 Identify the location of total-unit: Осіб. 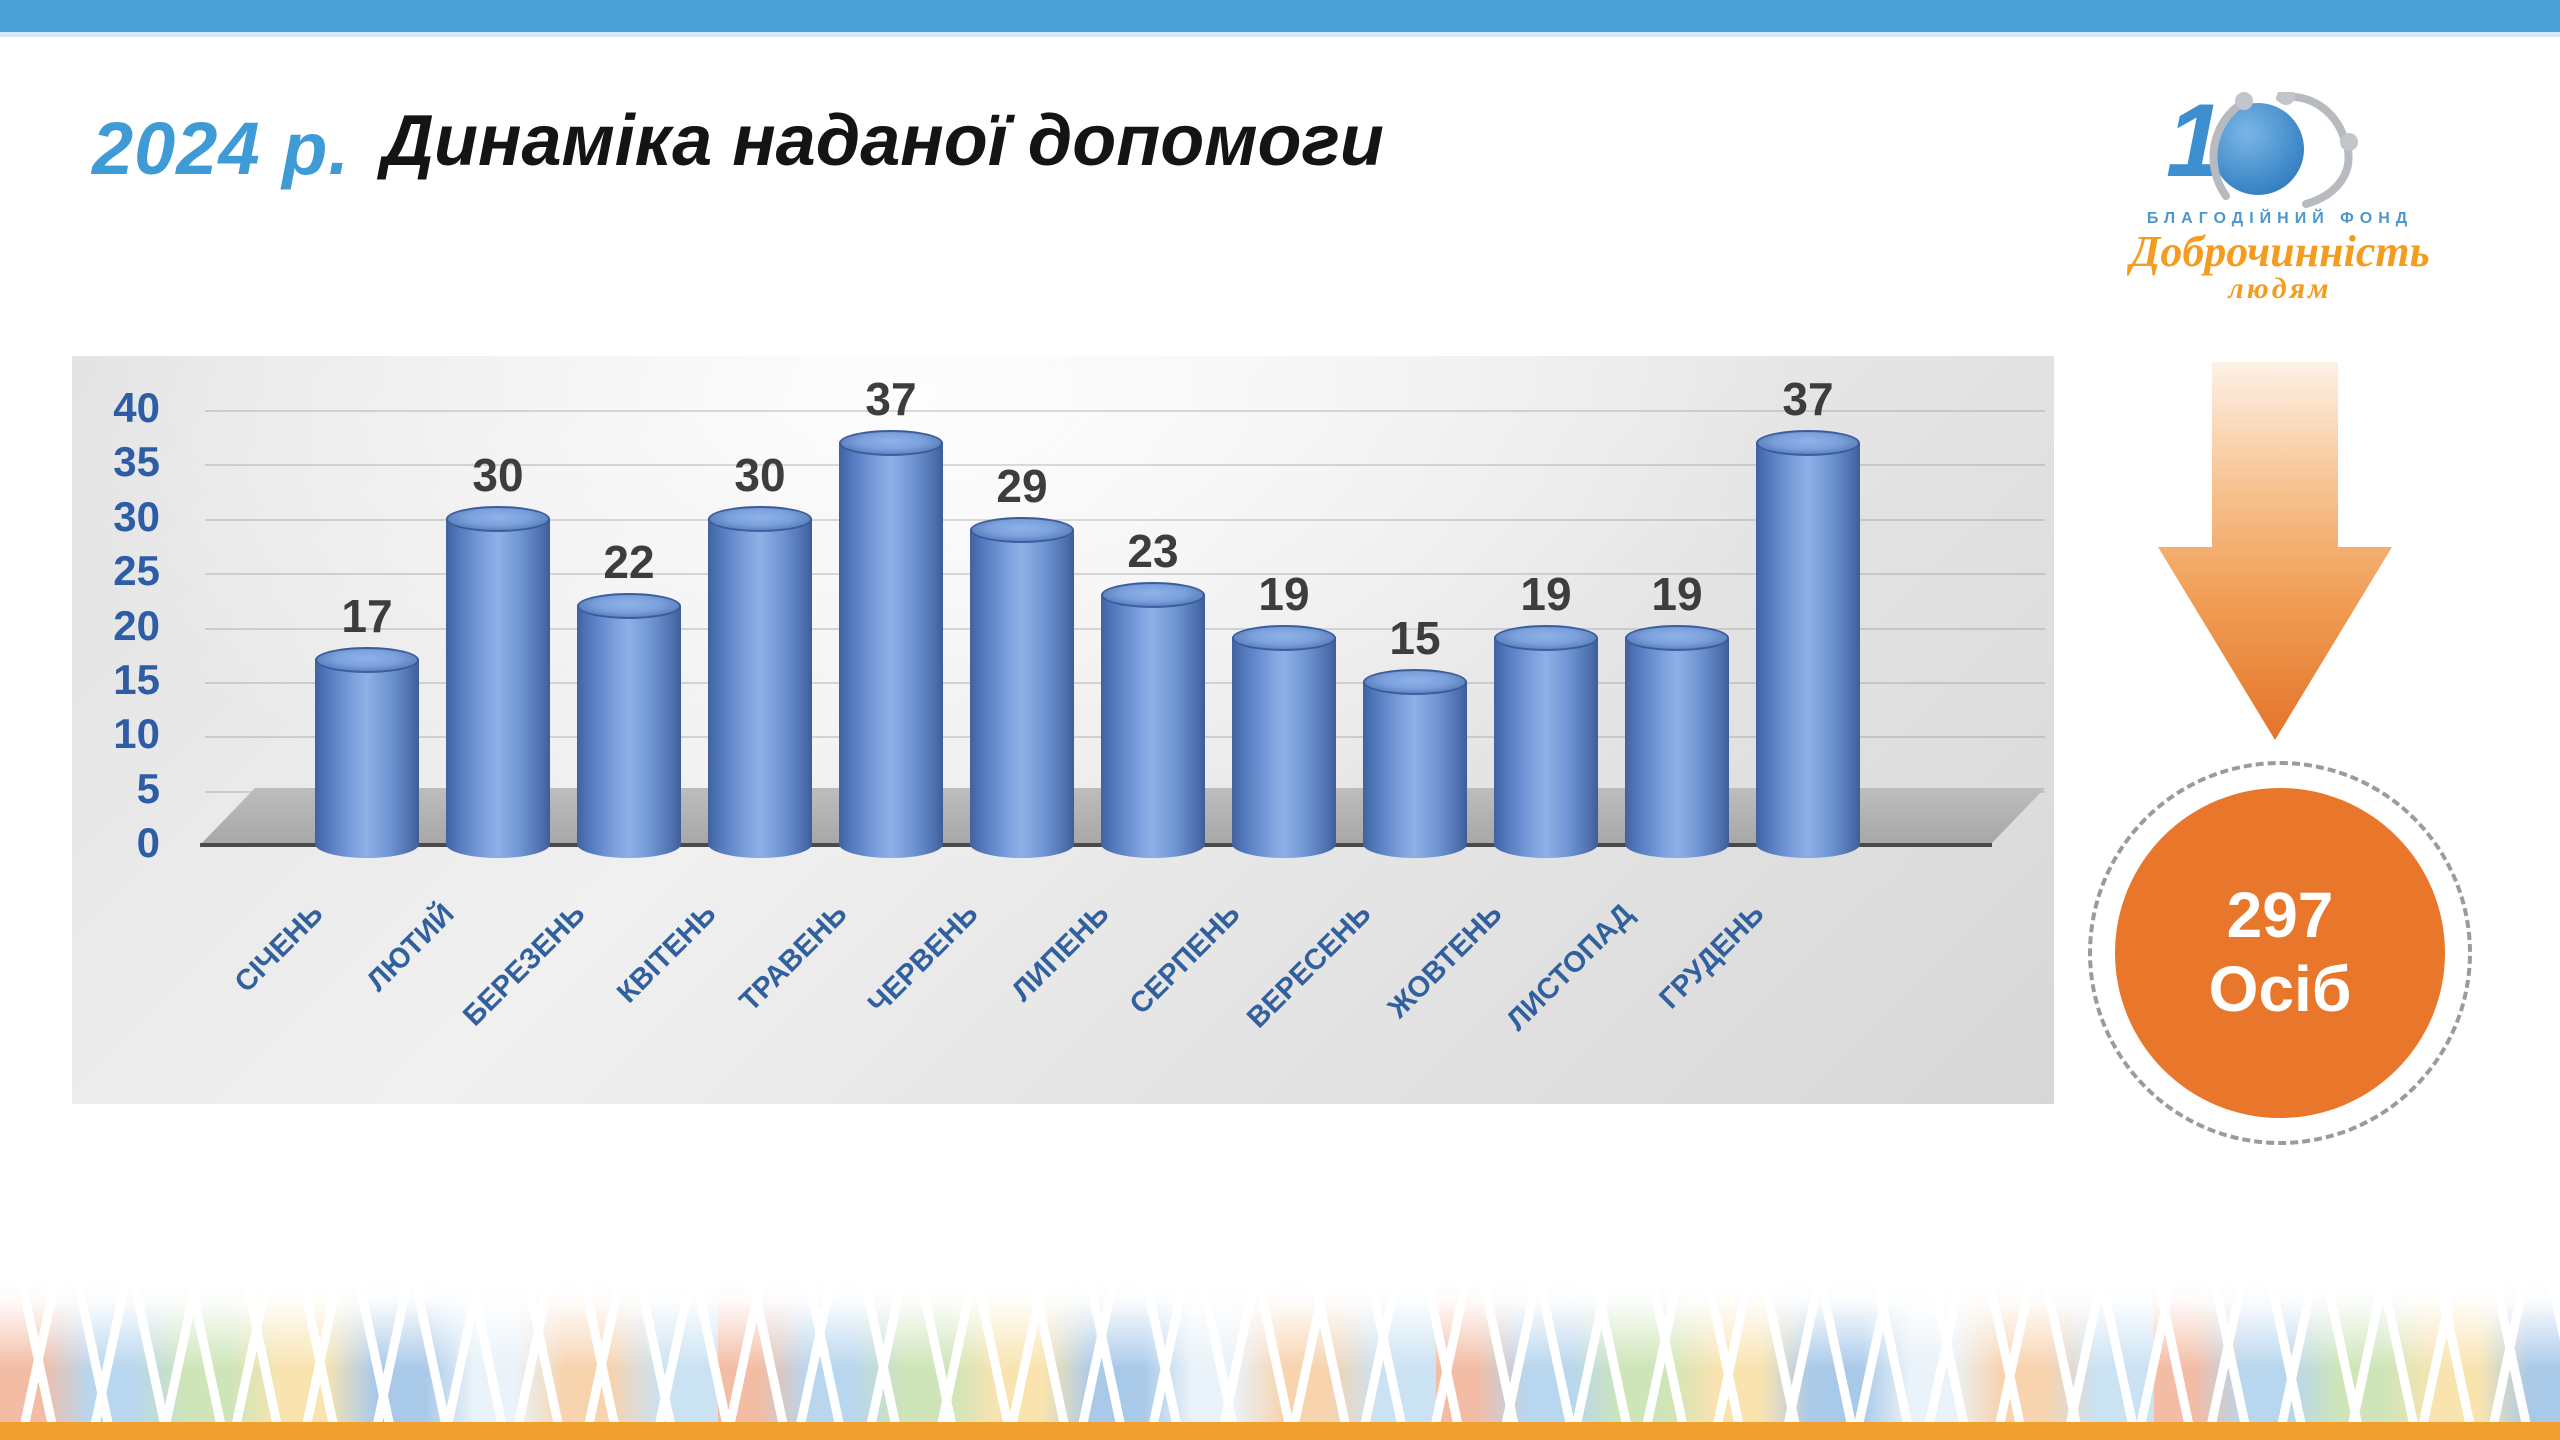
(2280, 989).